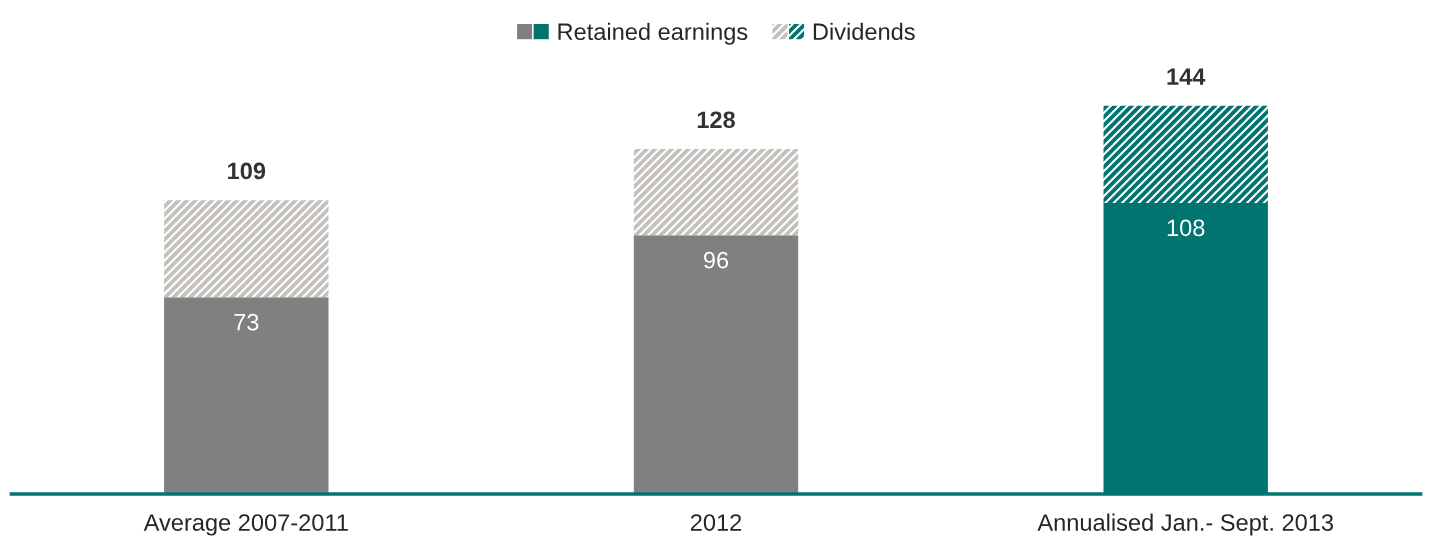  Describe the element at coordinates (1186, 76) in the screenshot. I see `total-label: 144` at that location.